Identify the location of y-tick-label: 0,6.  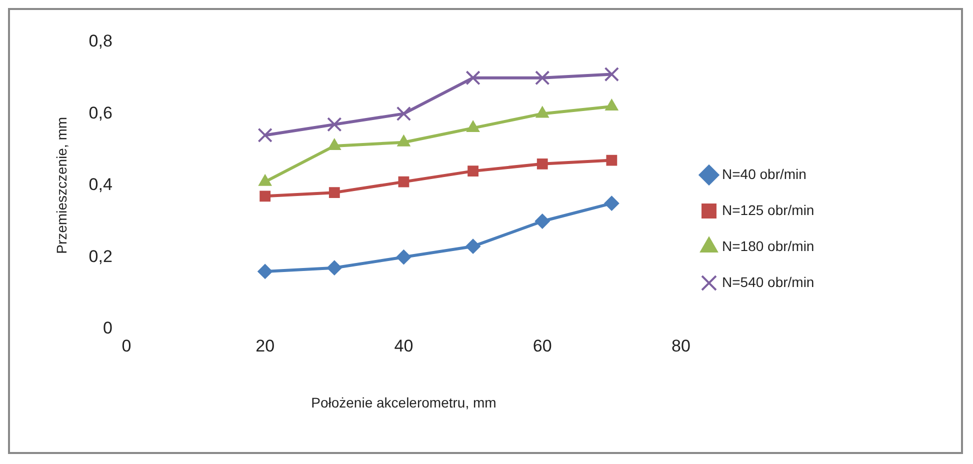
(100, 112).